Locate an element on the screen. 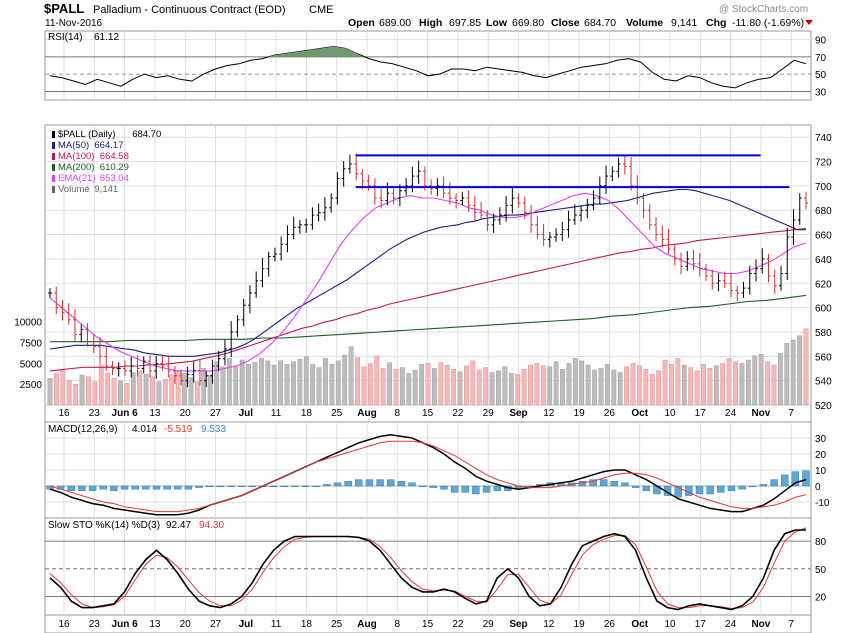  x-tick-label-bottom: 15 is located at coordinates (428, 624).